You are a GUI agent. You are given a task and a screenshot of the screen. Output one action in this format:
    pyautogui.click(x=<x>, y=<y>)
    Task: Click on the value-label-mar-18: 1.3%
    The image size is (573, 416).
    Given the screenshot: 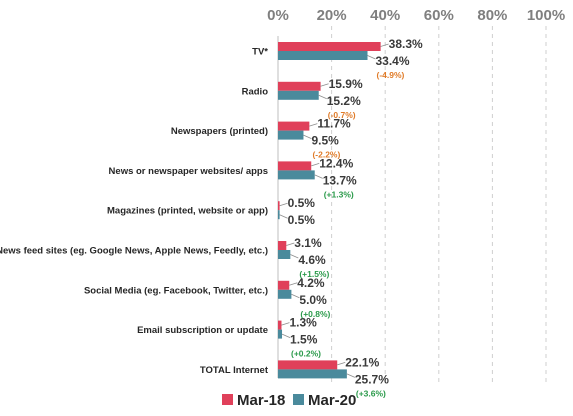 What is the action you would take?
    pyautogui.click(x=303, y=323)
    